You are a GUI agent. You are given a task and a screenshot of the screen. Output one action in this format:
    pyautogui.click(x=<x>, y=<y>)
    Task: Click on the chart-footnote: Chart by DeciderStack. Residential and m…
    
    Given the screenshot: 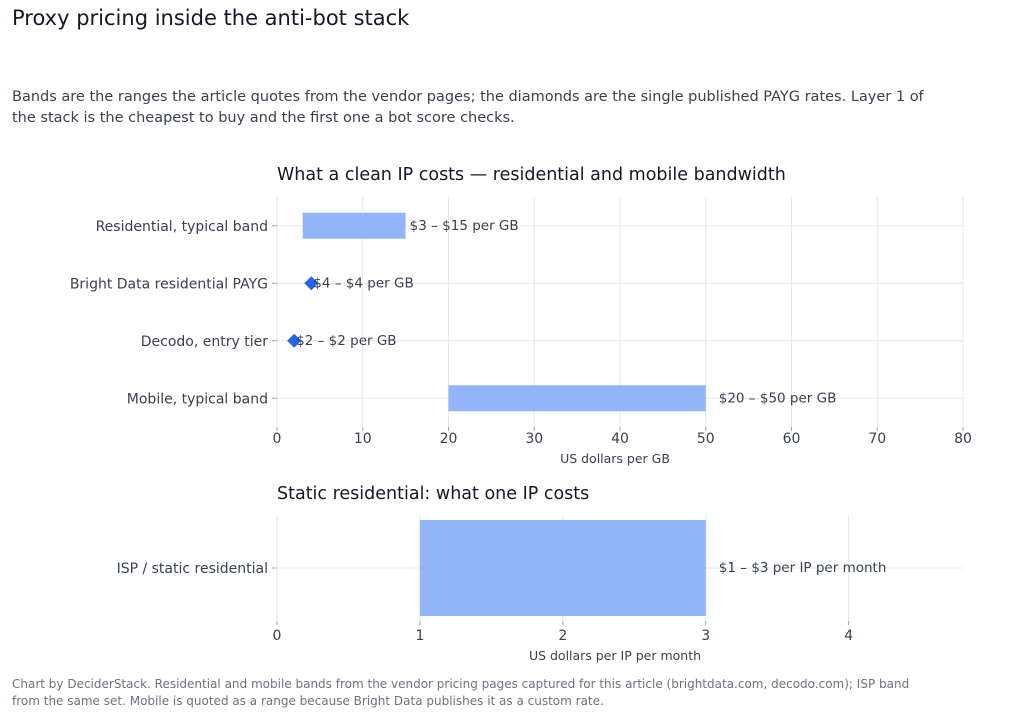 What is the action you would take?
    pyautogui.click(x=461, y=692)
    